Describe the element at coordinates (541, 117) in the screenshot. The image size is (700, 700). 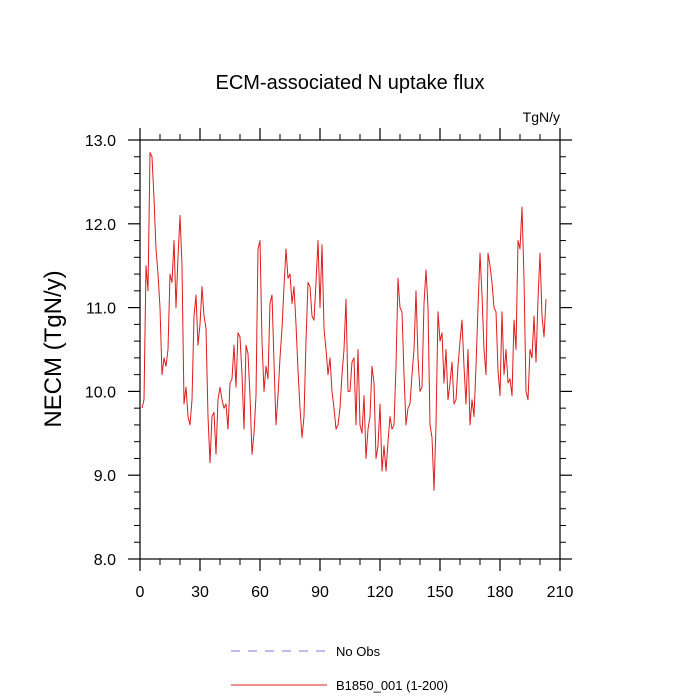
I see `units-label: TgN/y` at that location.